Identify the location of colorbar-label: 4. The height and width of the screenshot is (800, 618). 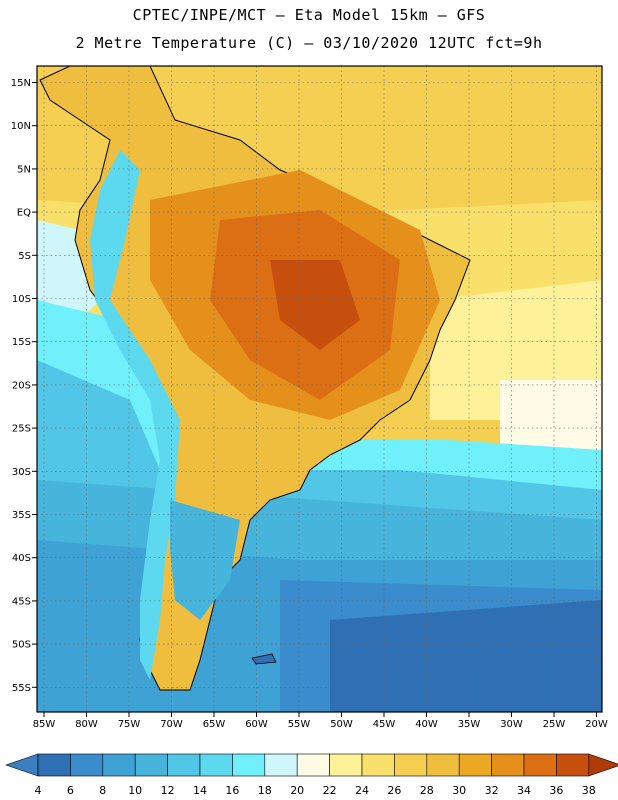
(38, 790).